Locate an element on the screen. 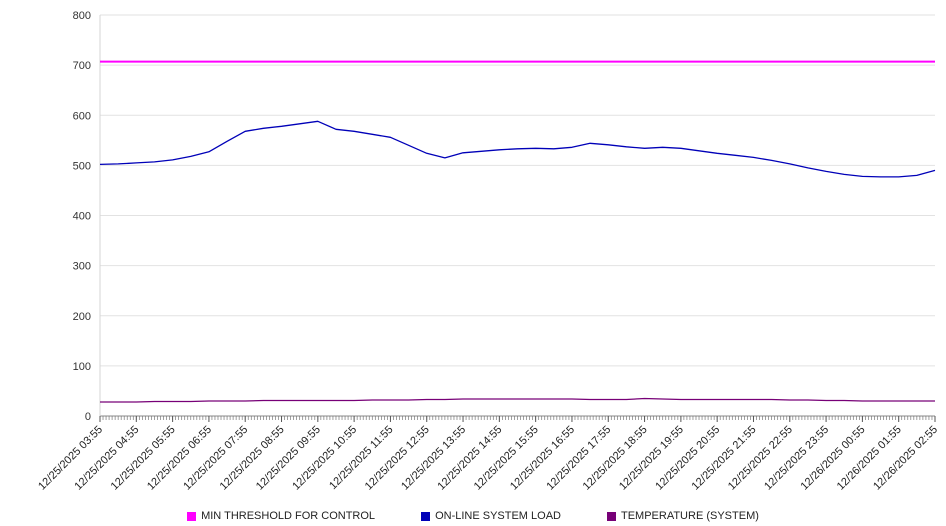 This screenshot has height=526, width=946. legend-label-temperature: TEMPERATURE (SYSTEM) is located at coordinates (689, 516).